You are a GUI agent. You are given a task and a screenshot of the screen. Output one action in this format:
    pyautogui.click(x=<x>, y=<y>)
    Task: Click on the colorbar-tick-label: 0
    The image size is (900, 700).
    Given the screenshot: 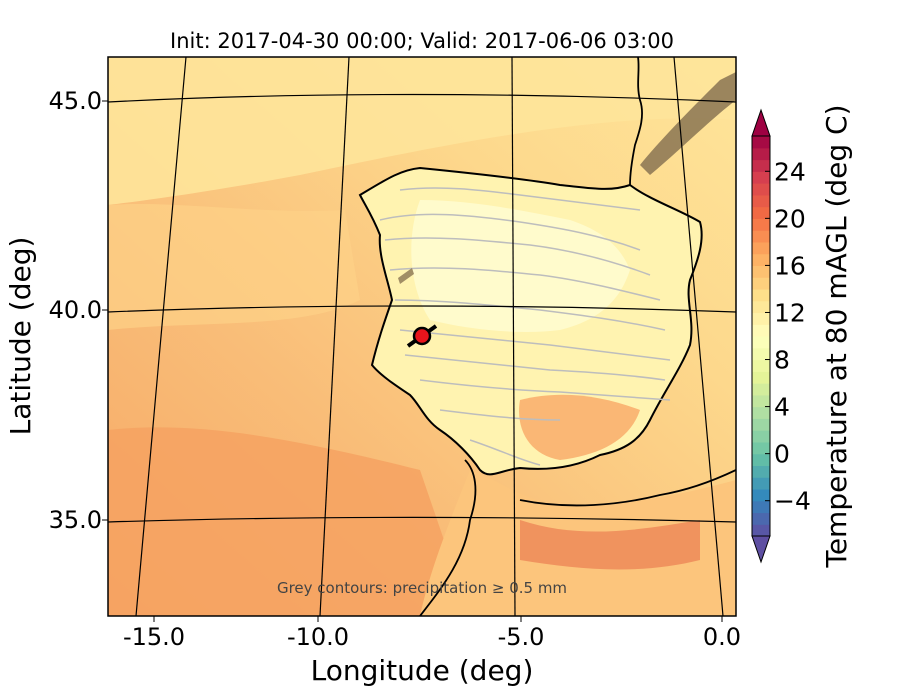 What is the action you would take?
    pyautogui.click(x=782, y=454)
    